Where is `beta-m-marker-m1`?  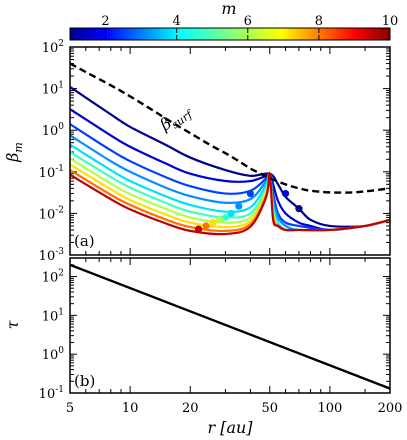 beta-m-marker-m1 is located at coordinates (299, 209).